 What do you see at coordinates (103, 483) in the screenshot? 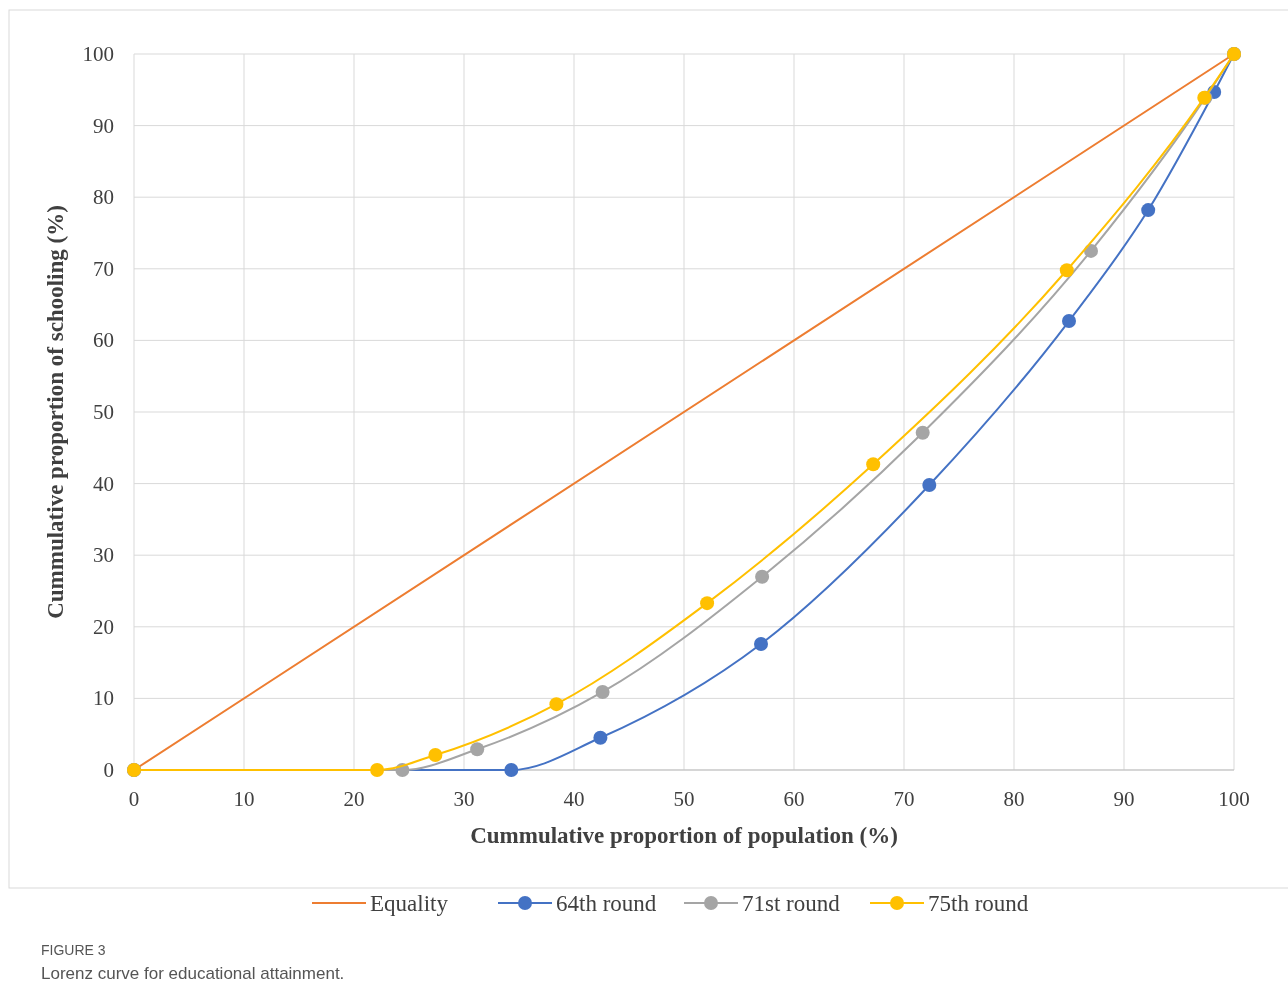
I see `y-tick-label: 40` at bounding box center [103, 483].